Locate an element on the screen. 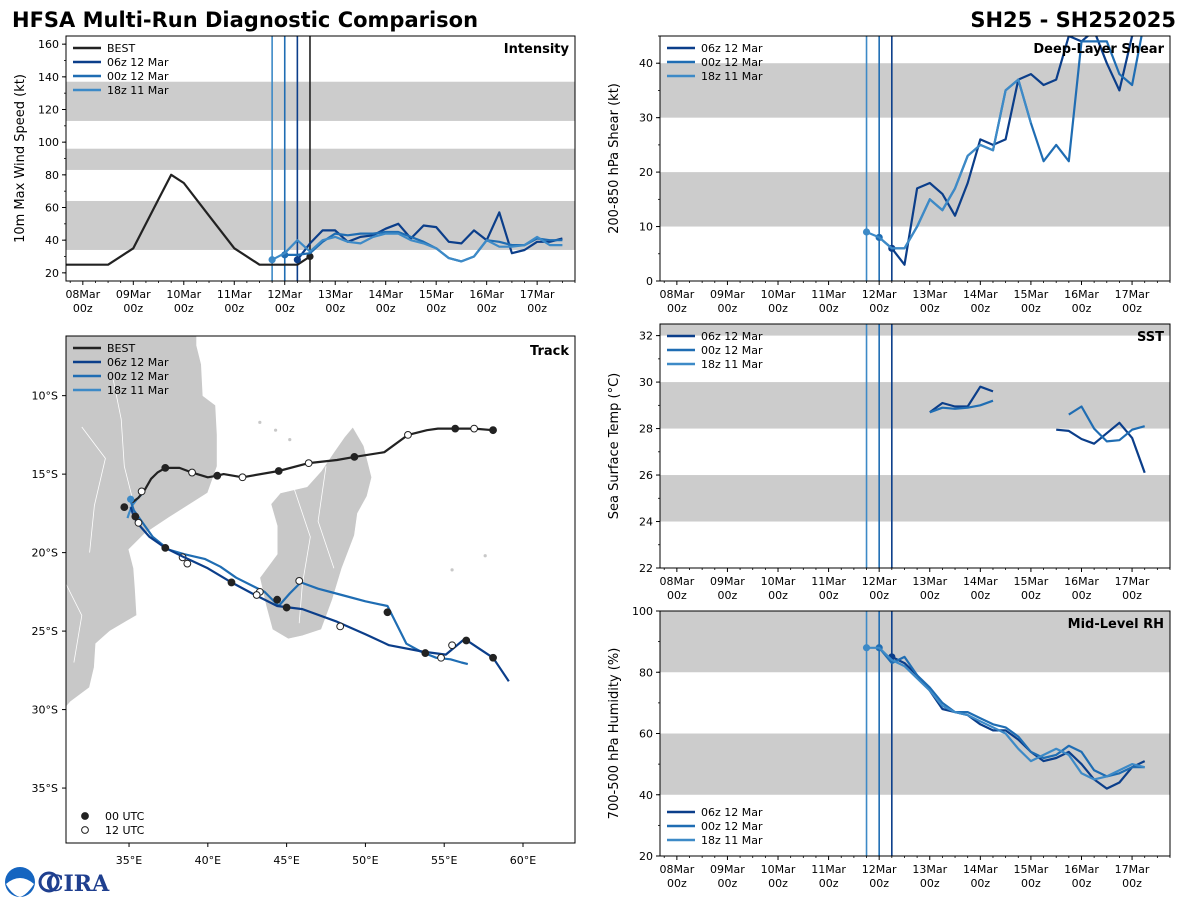 The width and height of the screenshot is (1200, 900). land-layer is located at coordinates (276, 522).